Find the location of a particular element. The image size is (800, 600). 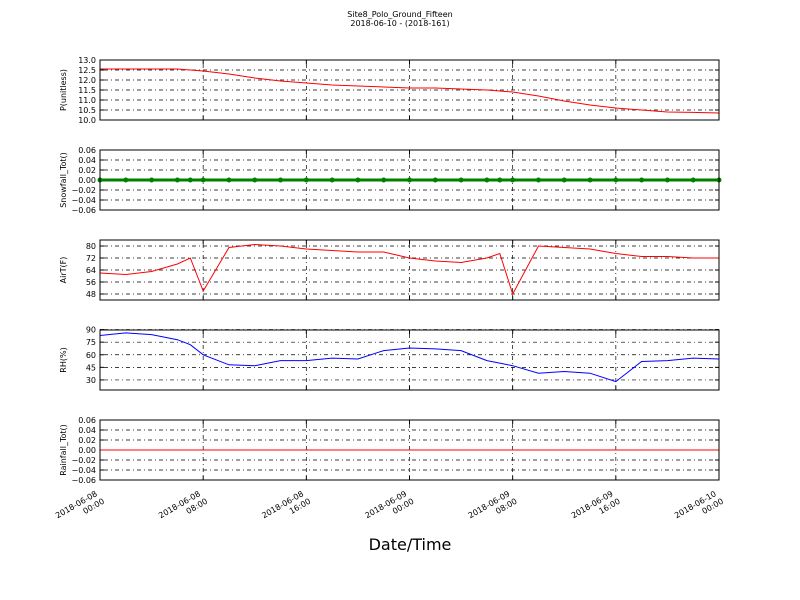

x-axis-label: Date/Time is located at coordinates (410, 544).